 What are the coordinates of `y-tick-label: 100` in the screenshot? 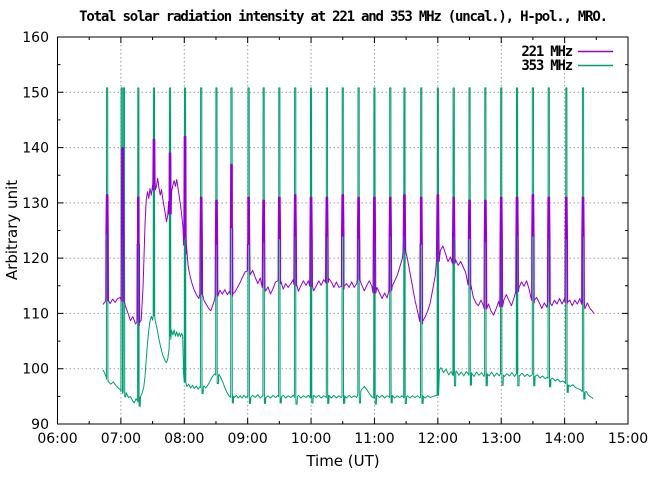 It's located at (35, 370).